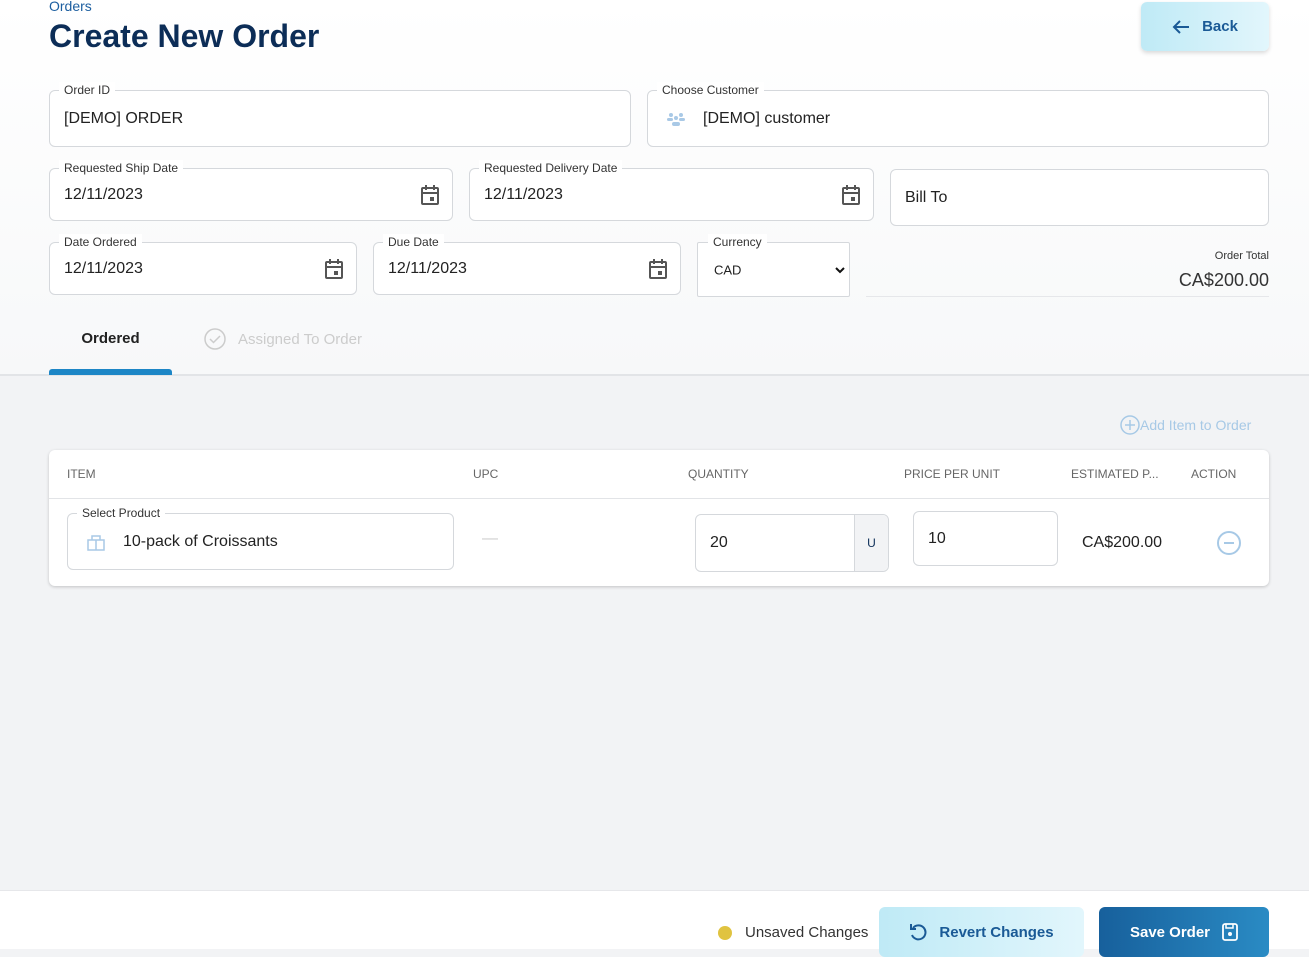 This screenshot has height=957, width=1309. What do you see at coordinates (203, 264) in the screenshot?
I see `date-ordered-field: Date Ordered 12/11/2023` at bounding box center [203, 264].